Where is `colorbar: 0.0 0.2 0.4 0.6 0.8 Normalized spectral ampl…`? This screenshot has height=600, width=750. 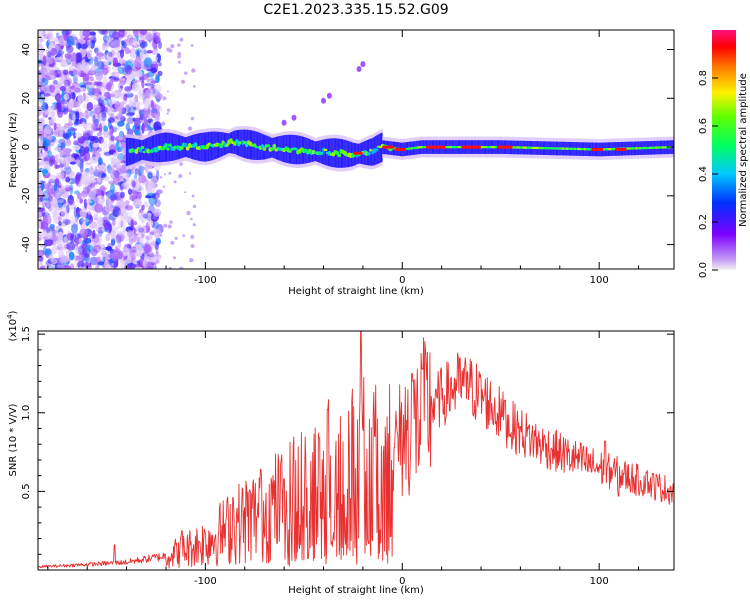
colorbar: 0.0 0.2 0.4 0.6 0.8 Normalized spectral ampl… is located at coordinates (723, 154).